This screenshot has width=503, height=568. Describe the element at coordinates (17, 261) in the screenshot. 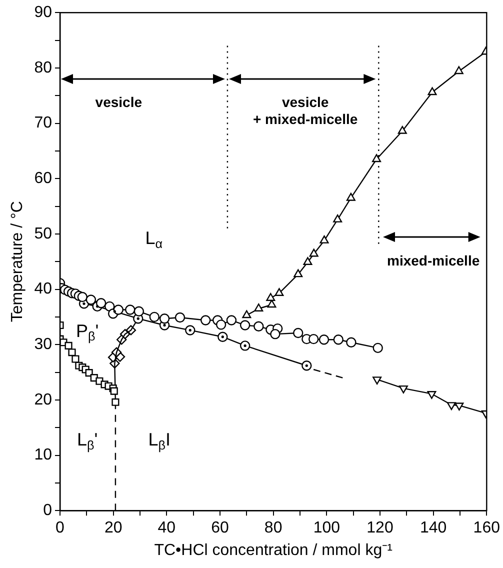

I see `y-axis-title: Temperature / °C` at that location.